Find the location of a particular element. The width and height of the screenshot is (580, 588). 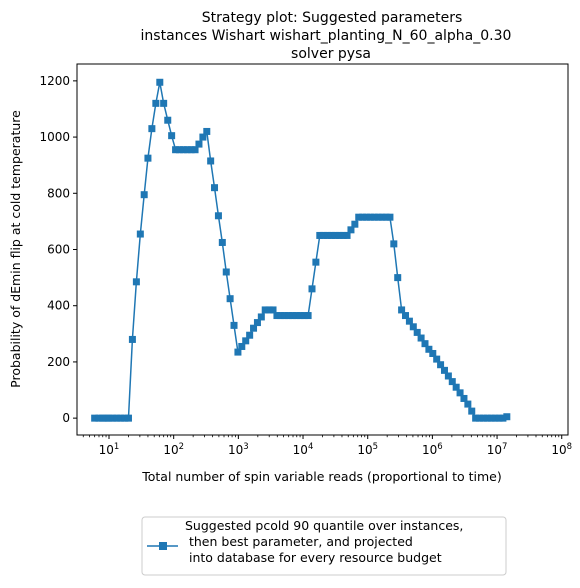

legend-box is located at coordinates (324, 546).